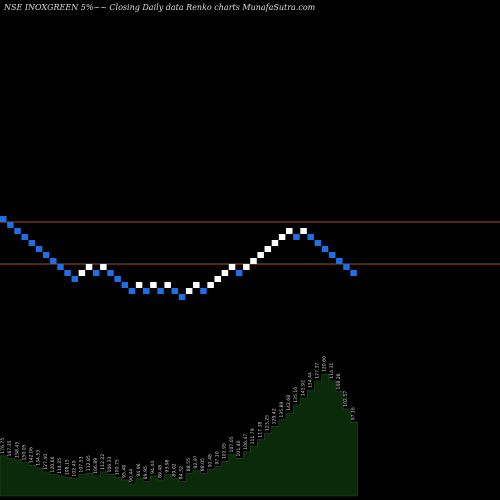  I want to click on volume-label: 150.05, so click(24, 452).